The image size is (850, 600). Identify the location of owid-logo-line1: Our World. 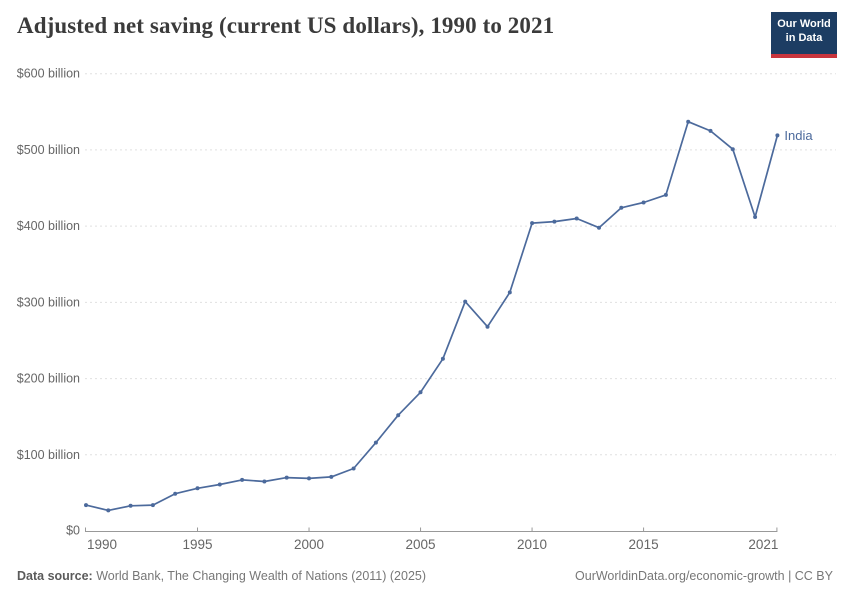
(804, 24).